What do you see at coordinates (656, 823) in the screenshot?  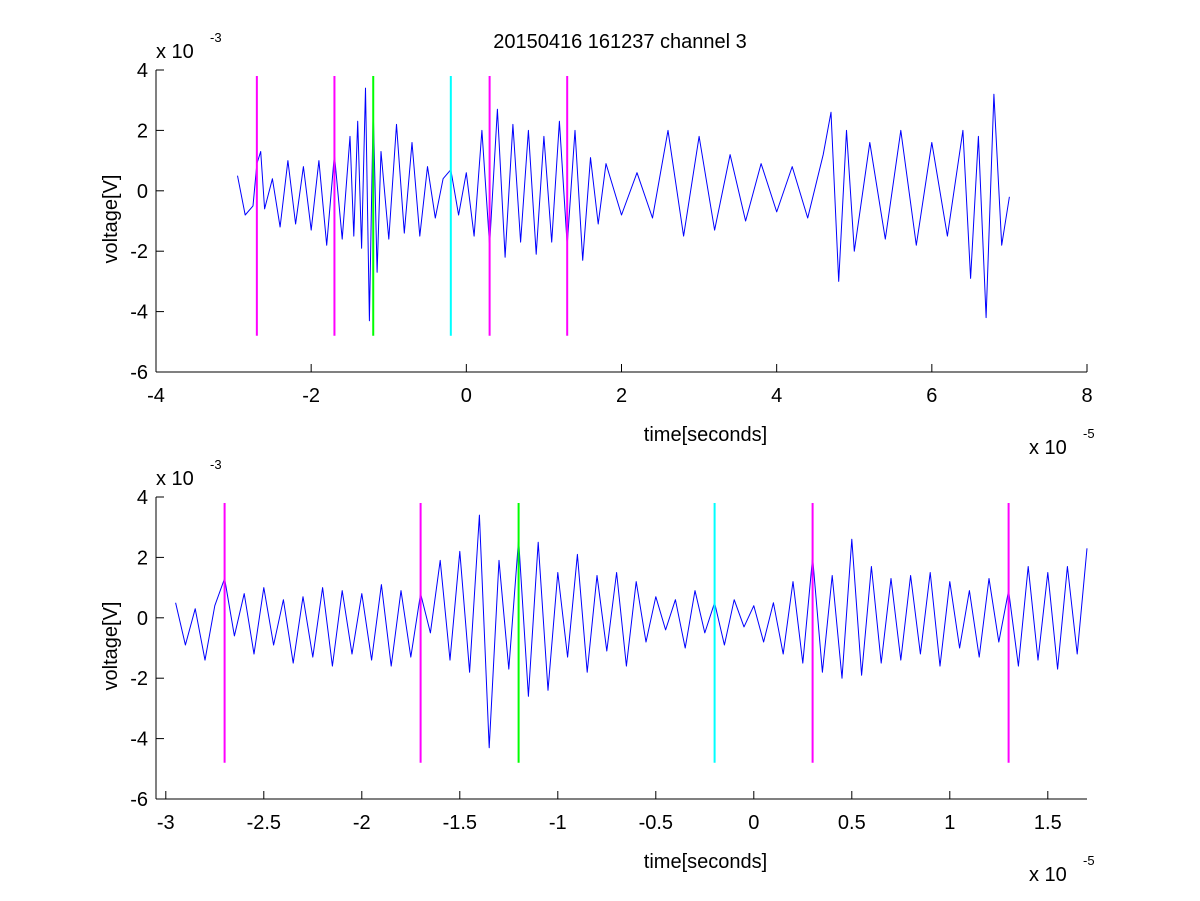 I see `x-tick-label: -0.5` at bounding box center [656, 823].